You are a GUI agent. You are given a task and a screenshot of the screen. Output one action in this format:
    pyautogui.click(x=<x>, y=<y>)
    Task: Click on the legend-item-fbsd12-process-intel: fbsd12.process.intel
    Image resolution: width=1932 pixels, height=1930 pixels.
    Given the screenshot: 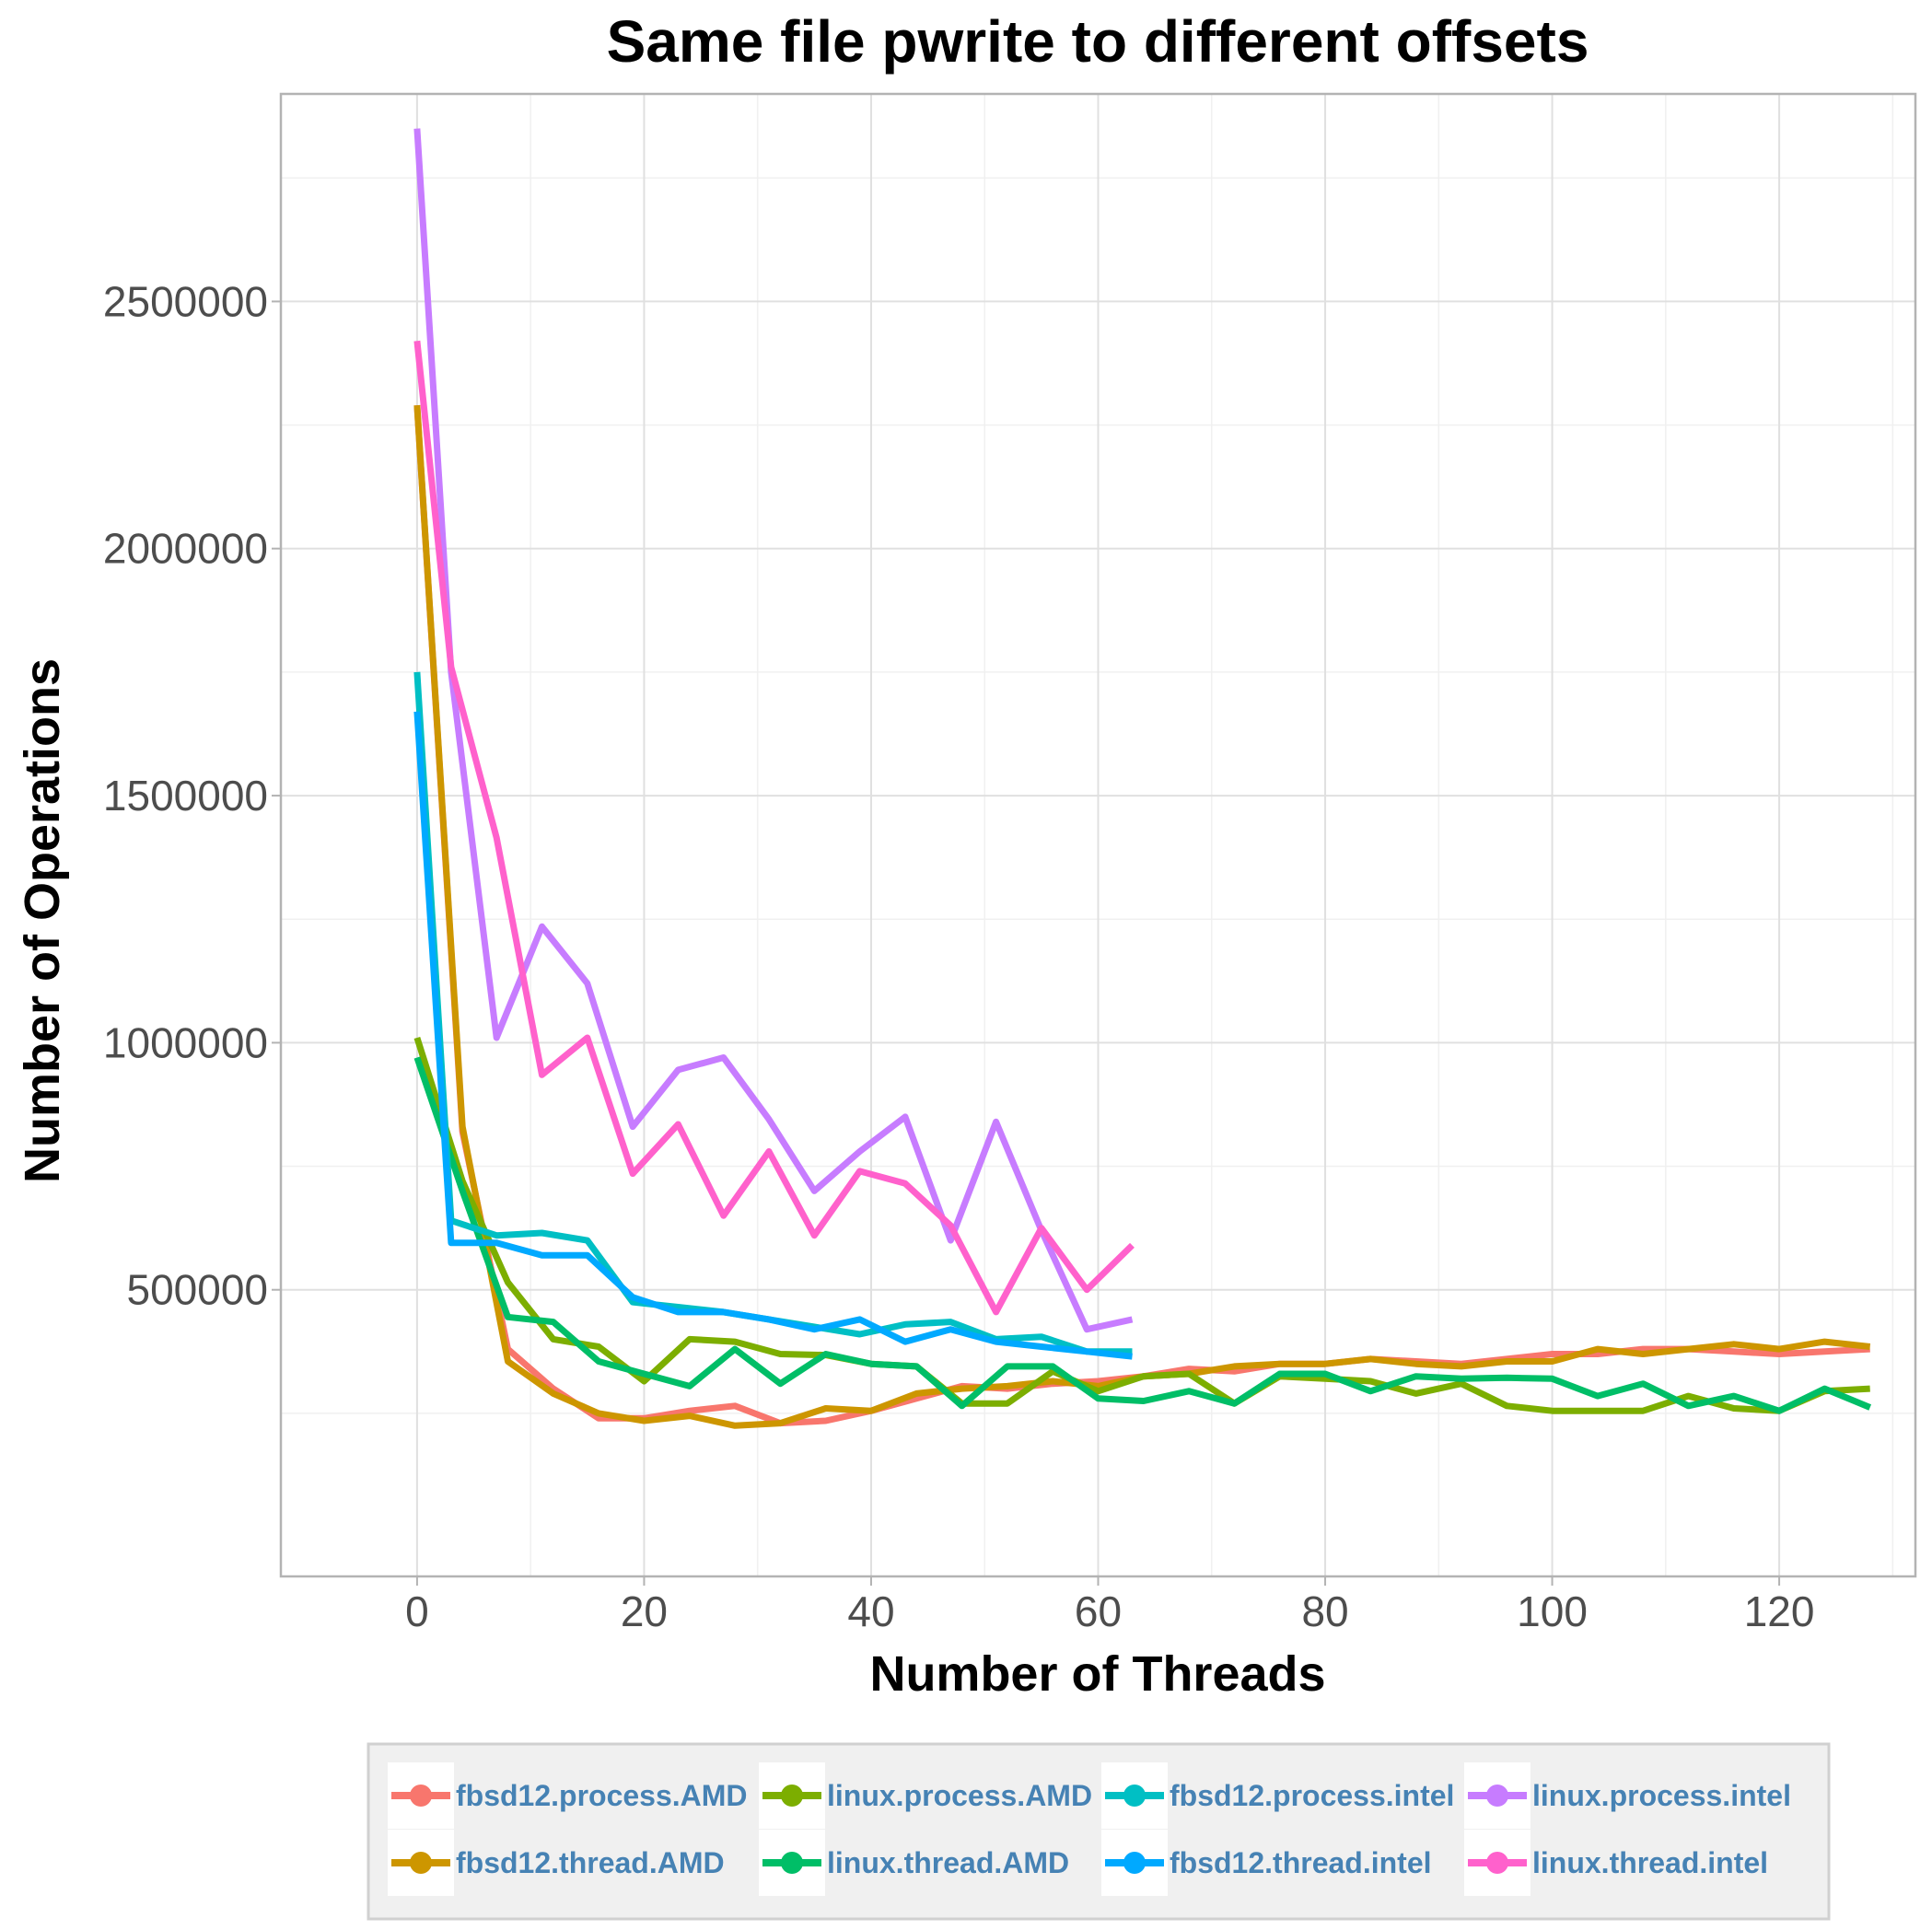 What is the action you would take?
    pyautogui.click(x=1277, y=1795)
    